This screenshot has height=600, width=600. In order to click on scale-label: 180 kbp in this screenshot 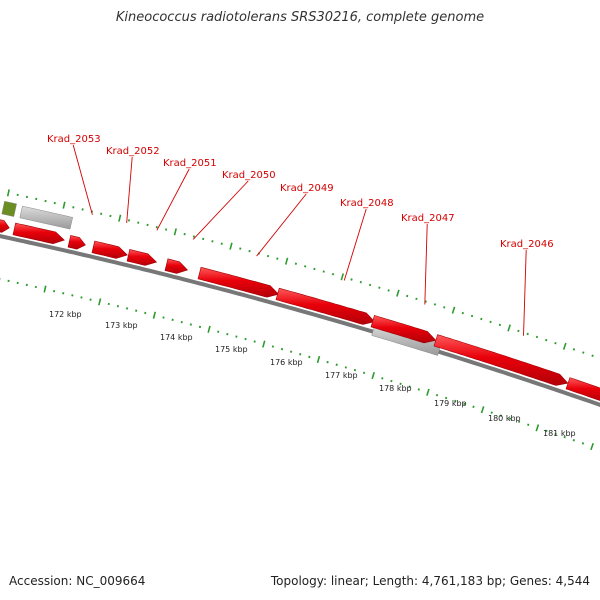, I will do `click(504, 418)`.